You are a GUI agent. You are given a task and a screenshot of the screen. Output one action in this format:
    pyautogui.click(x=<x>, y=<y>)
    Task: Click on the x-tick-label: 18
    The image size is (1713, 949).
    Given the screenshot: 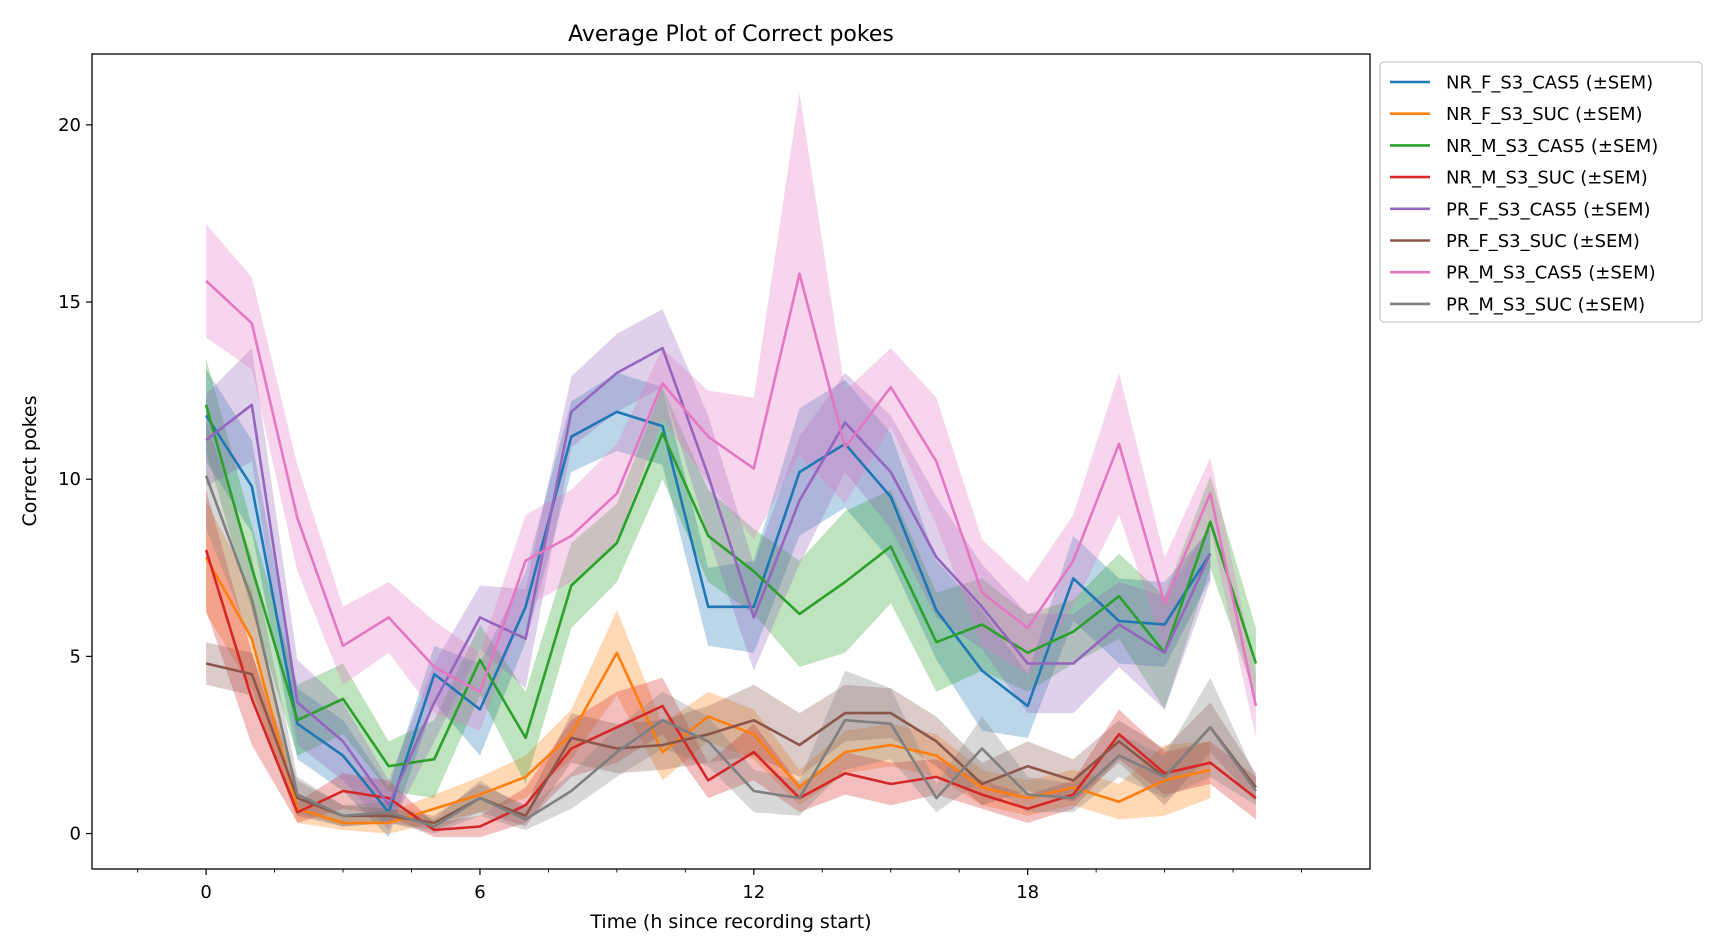 What is the action you would take?
    pyautogui.click(x=1027, y=892)
    